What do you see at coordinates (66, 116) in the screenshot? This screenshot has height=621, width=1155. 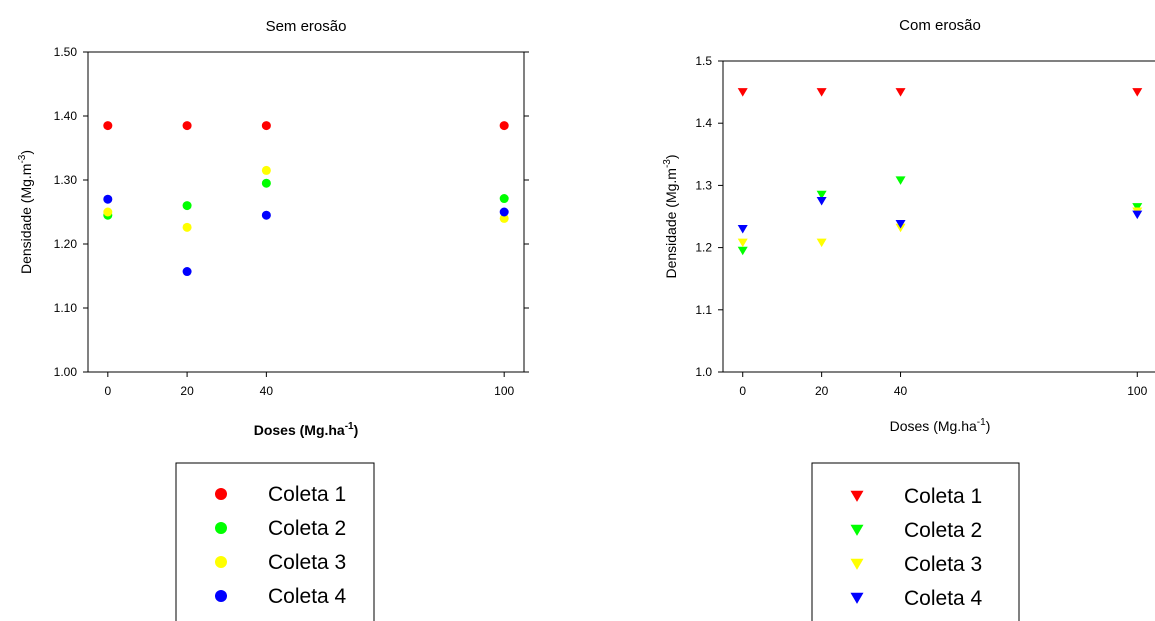 I see `y-tick-label: 1.40` at bounding box center [66, 116].